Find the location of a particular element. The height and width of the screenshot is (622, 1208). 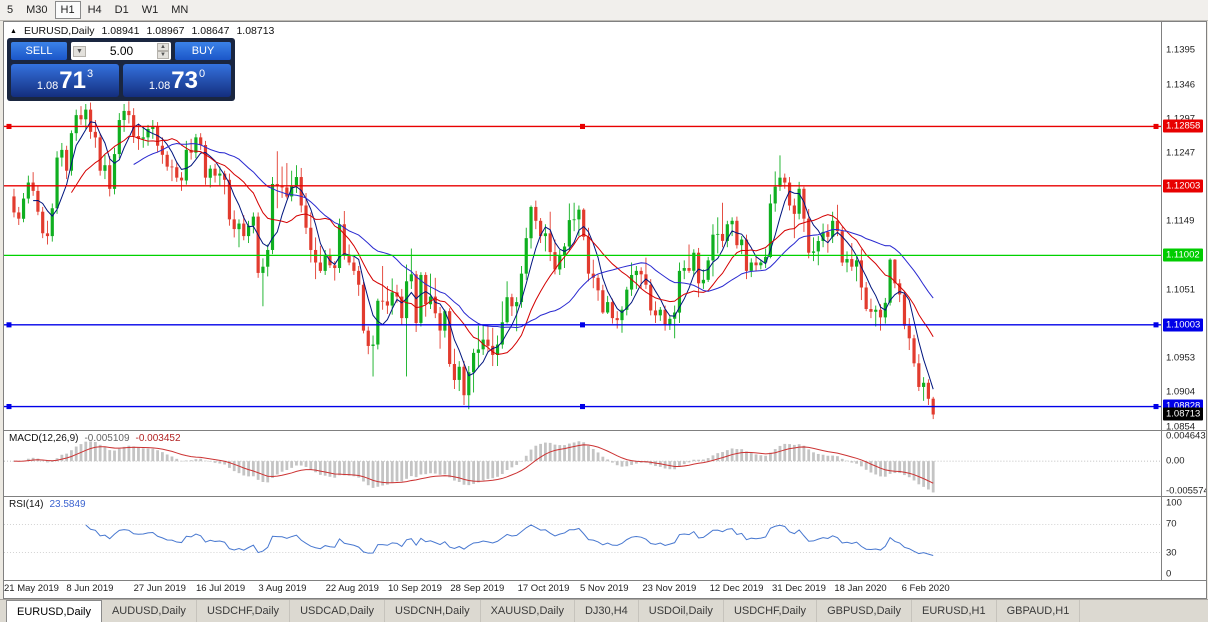

rsi-plot is located at coordinates (582, 538).